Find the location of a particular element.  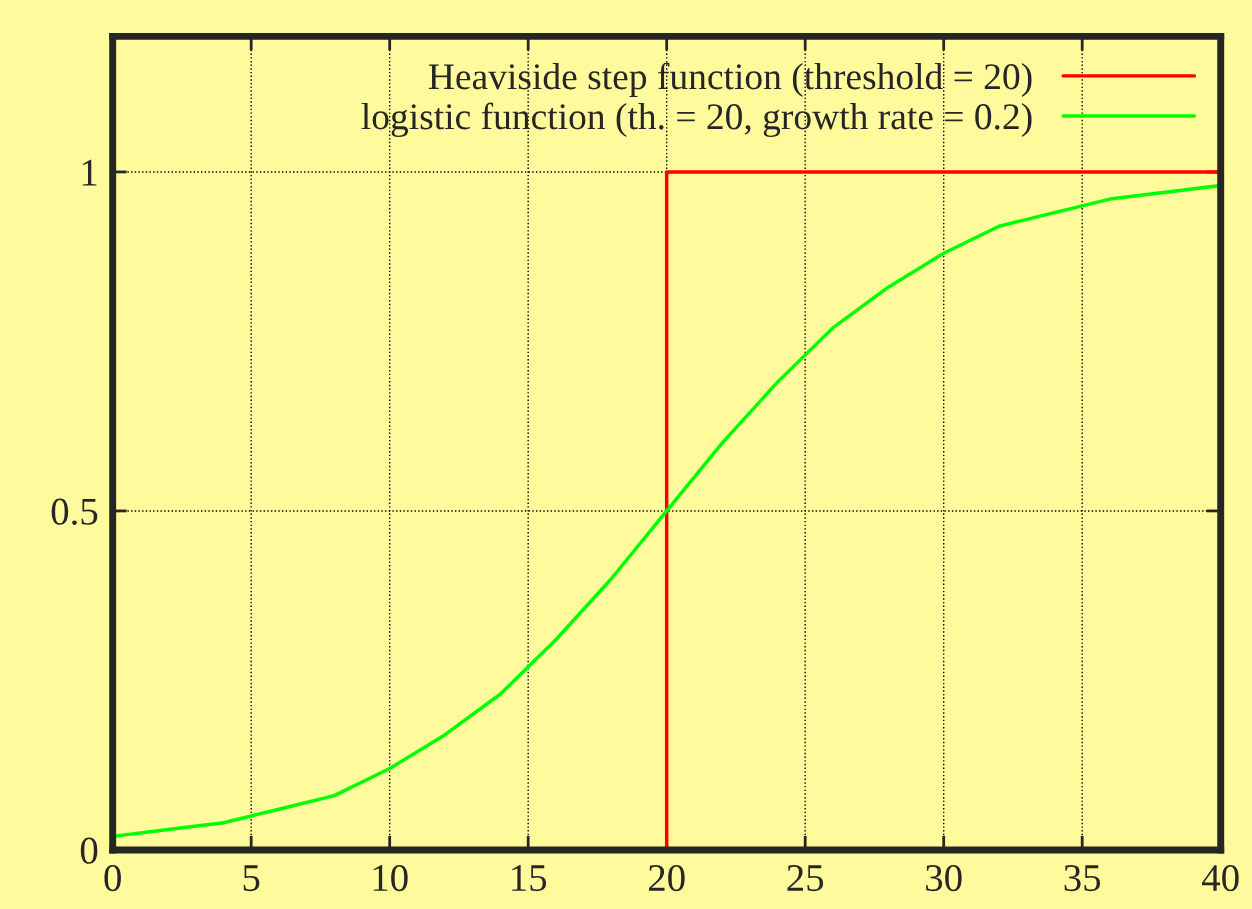

x-tick-label: 15 is located at coordinates (529, 878).